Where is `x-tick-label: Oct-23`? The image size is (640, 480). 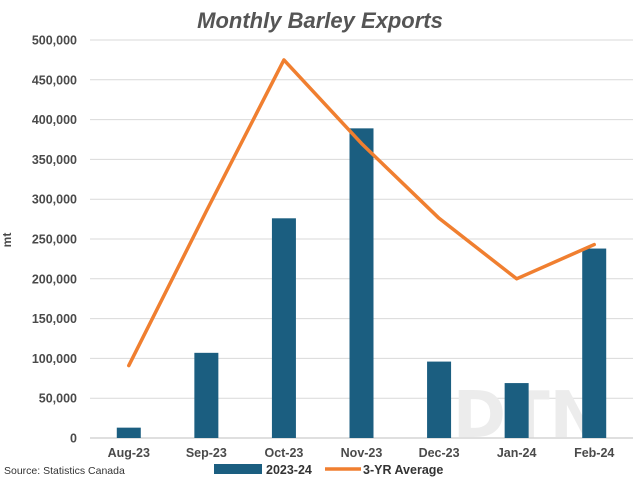 x-tick-label: Oct-23 is located at coordinates (283, 453).